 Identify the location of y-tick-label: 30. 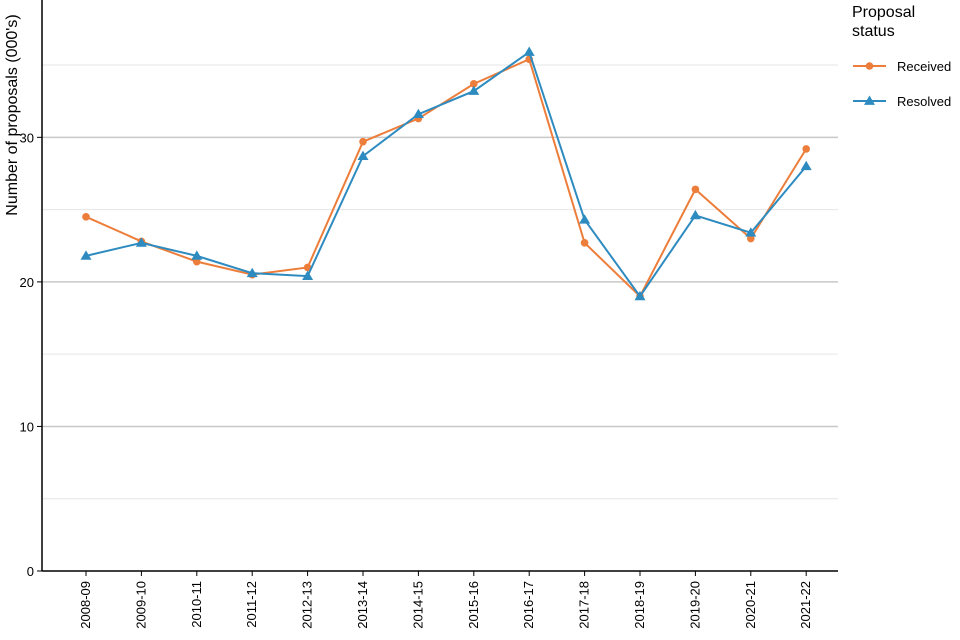
(27, 137).